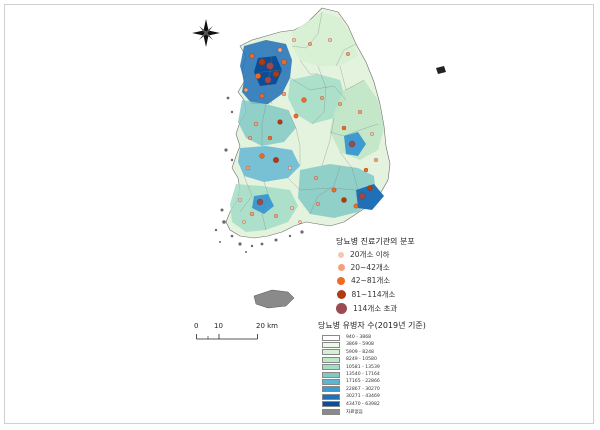 The image size is (600, 430). I want to click on facility-legend-item: 20~42개소, so click(363, 267).